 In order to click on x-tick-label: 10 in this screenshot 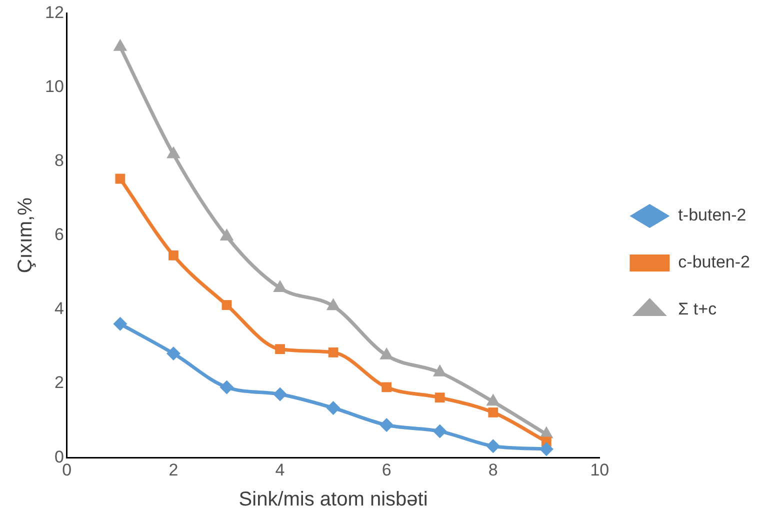, I will do `click(600, 470)`.